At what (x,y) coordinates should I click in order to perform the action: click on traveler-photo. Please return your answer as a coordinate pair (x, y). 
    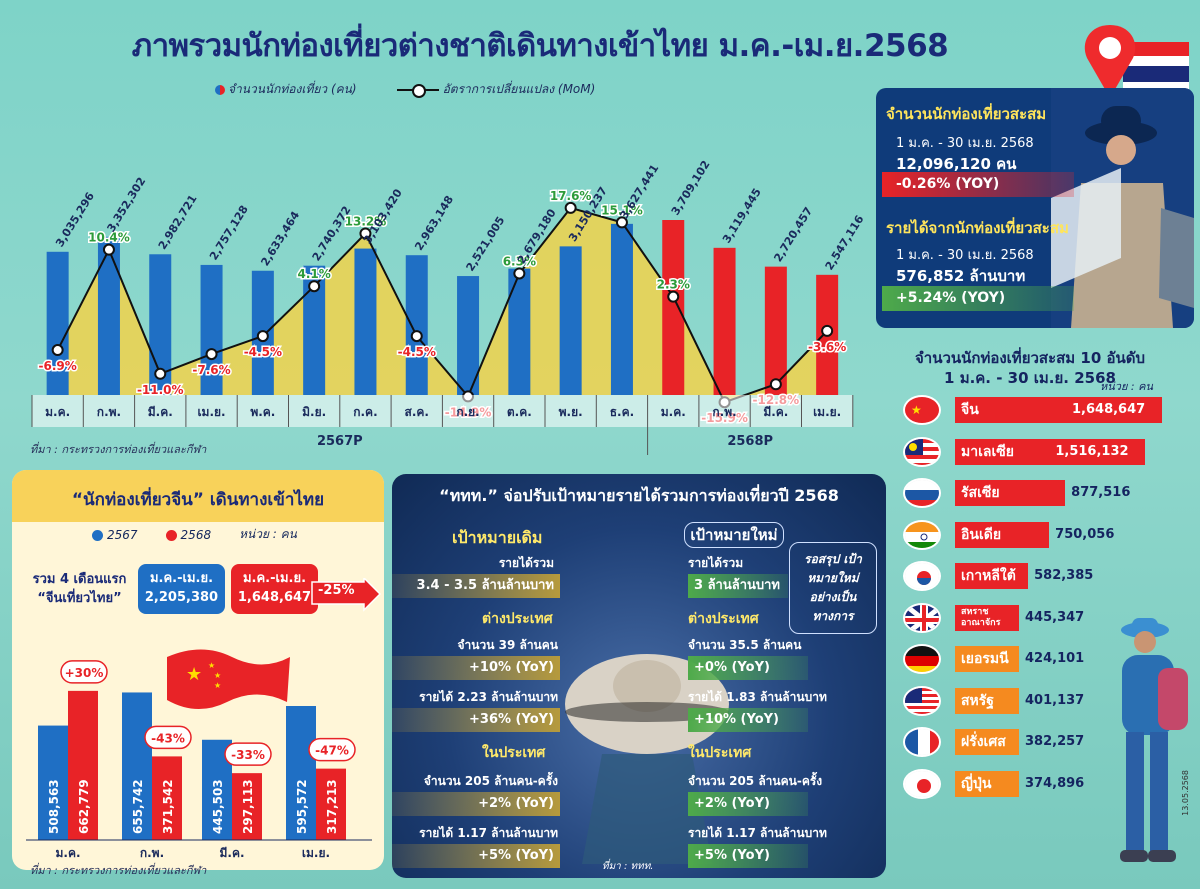
    Looking at the image, I should click on (1122, 208).